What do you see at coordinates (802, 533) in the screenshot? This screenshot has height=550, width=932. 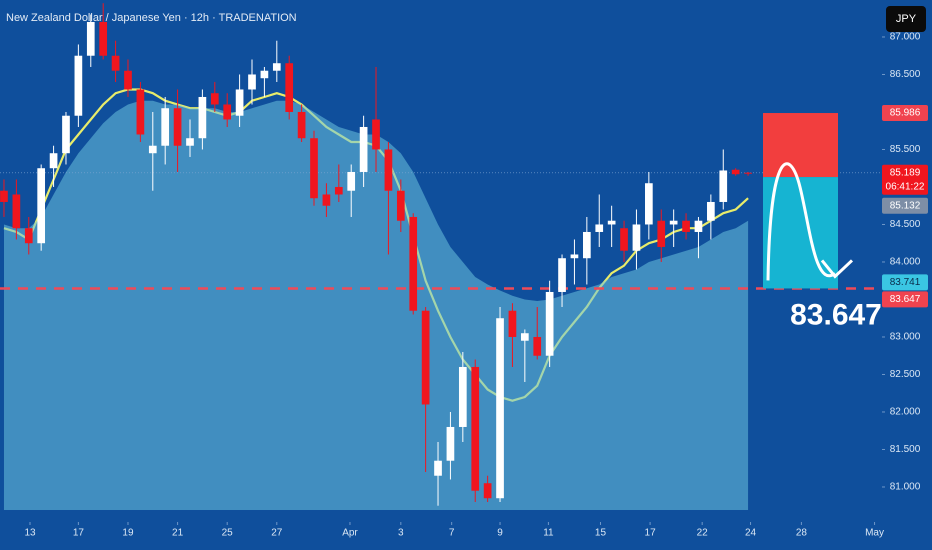 I see `x-tick-label: 28` at bounding box center [802, 533].